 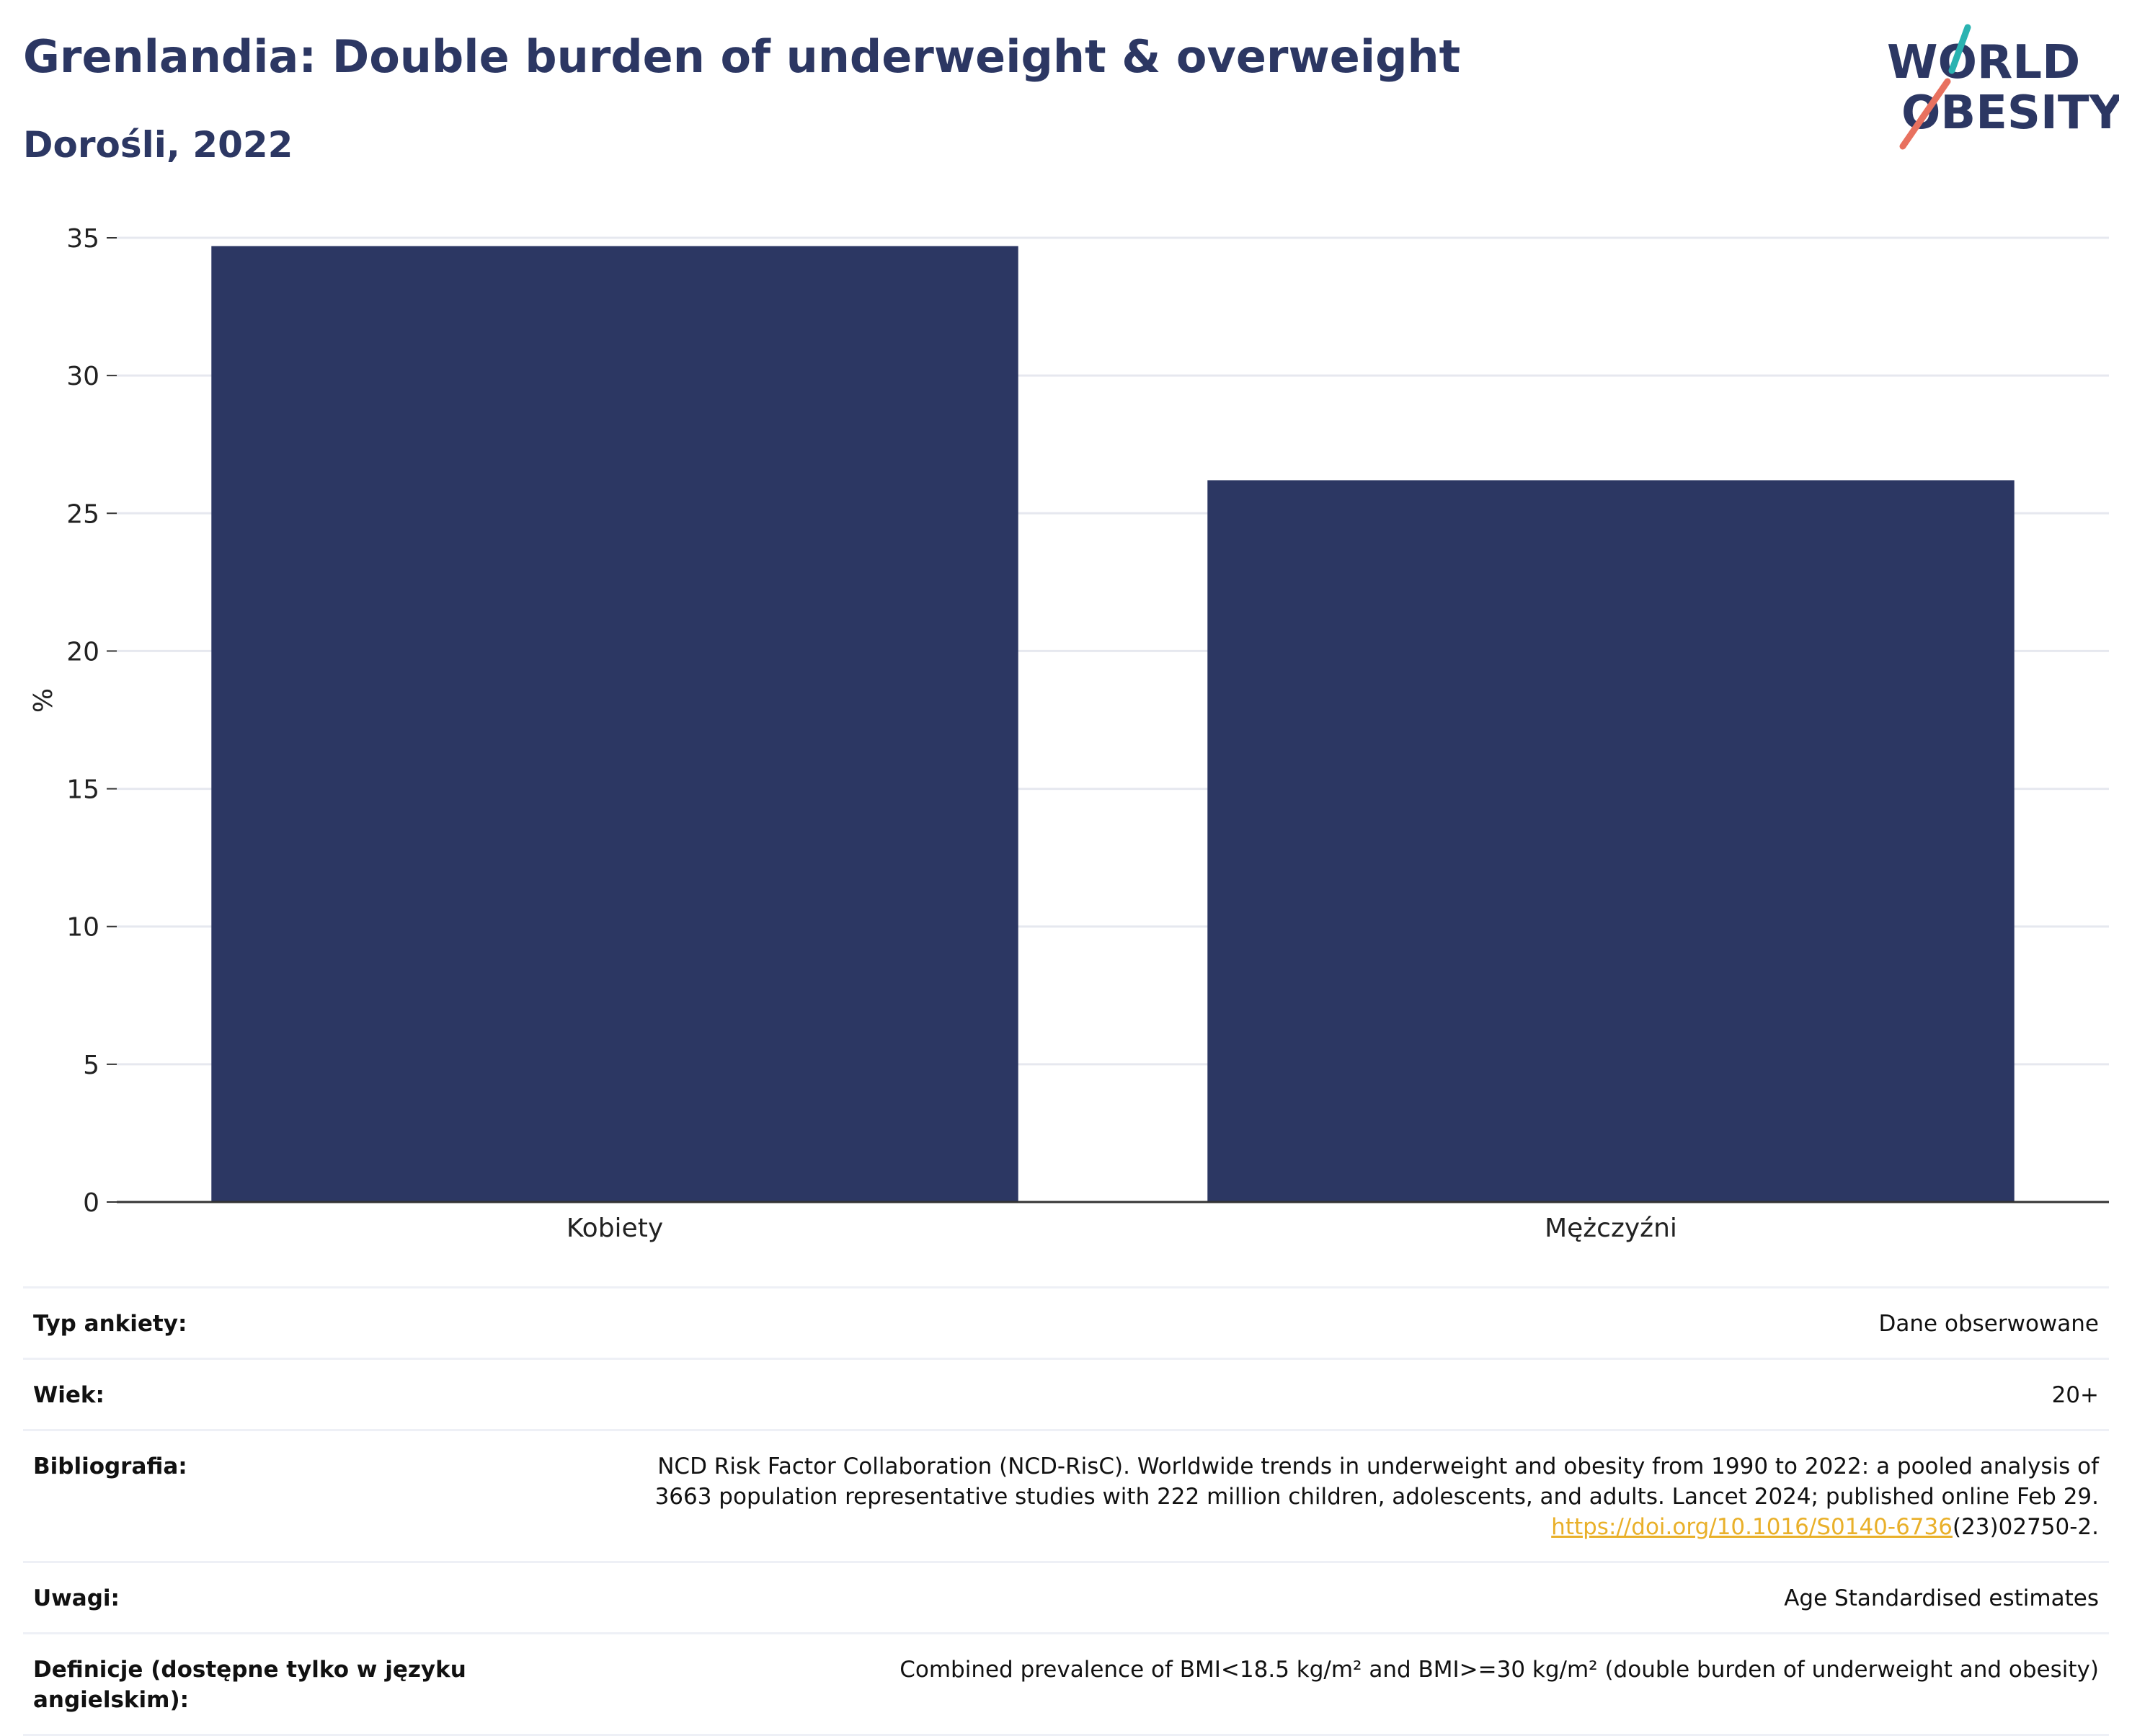 I want to click on x-tick-label: Kobiety, so click(x=615, y=1228).